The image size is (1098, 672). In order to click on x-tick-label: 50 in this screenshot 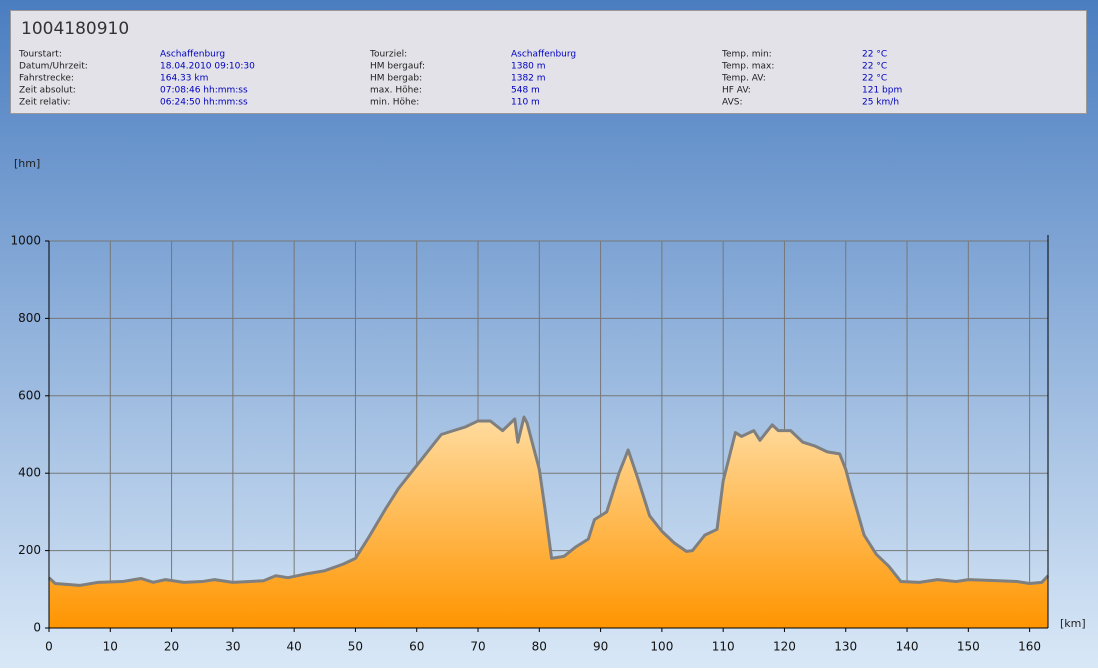, I will do `click(355, 647)`.